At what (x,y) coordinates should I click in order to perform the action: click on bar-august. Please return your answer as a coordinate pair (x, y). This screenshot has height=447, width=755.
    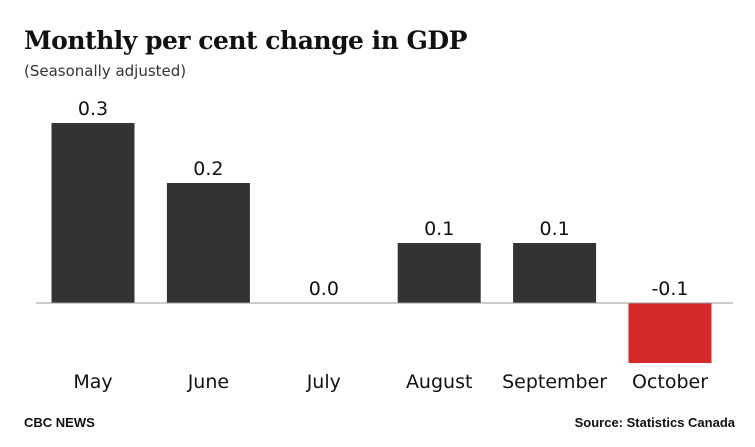
    Looking at the image, I should click on (439, 273).